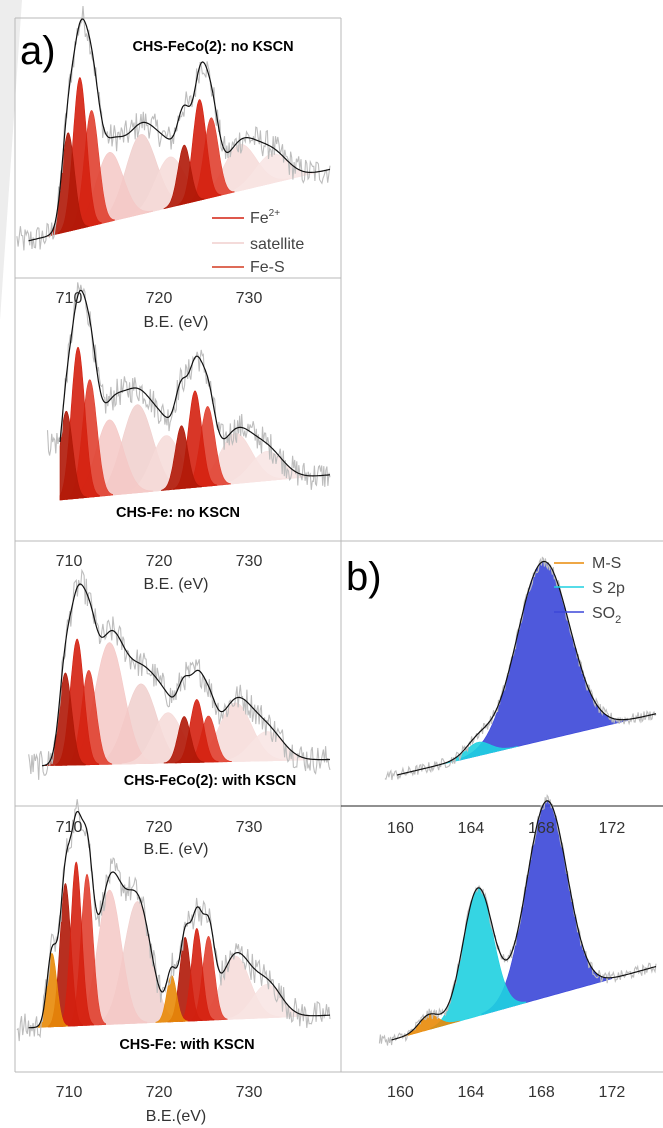 This screenshot has height=1128, width=663. I want to click on plot-a3, so click(179, 674).